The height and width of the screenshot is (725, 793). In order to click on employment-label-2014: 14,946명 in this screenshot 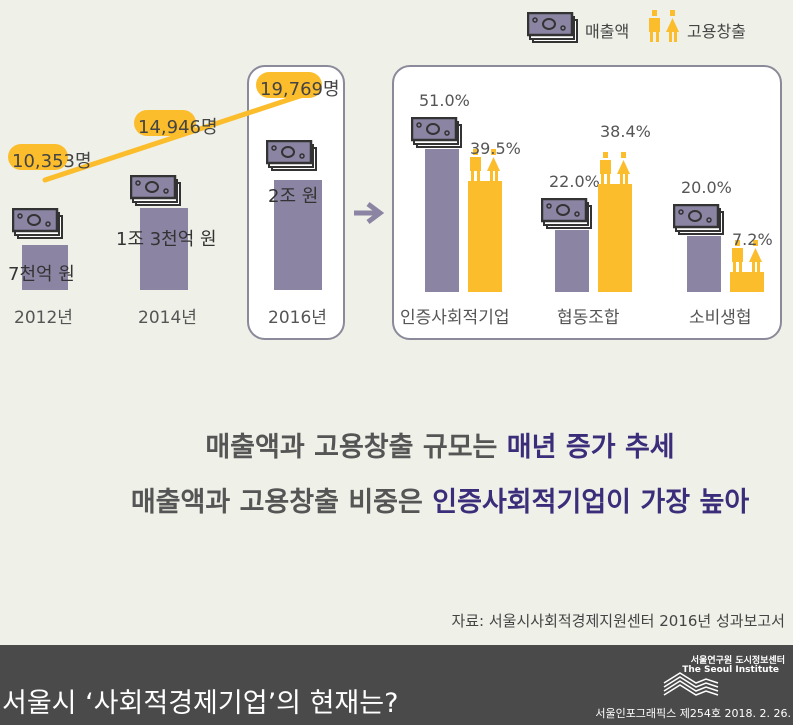, I will do `click(178, 127)`.